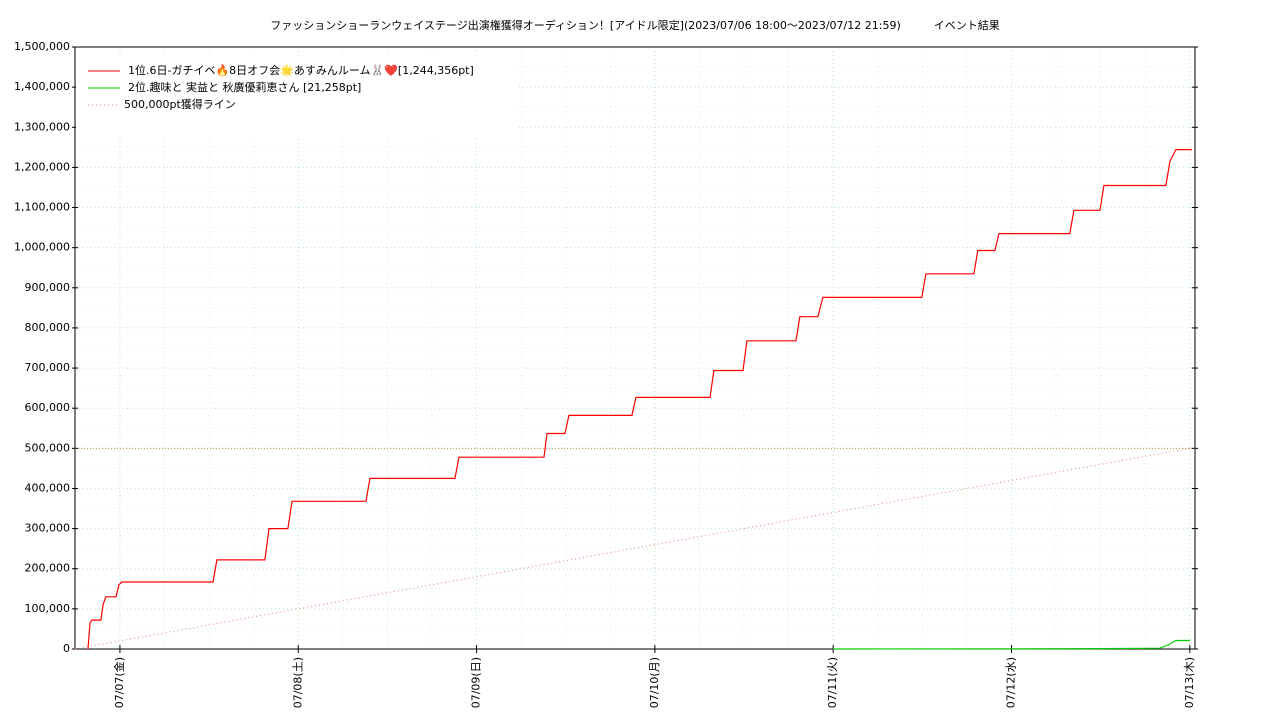 This screenshot has height=720, width=1280. Describe the element at coordinates (119, 682) in the screenshot. I see `x-tick-label: 07/07(金)` at that location.